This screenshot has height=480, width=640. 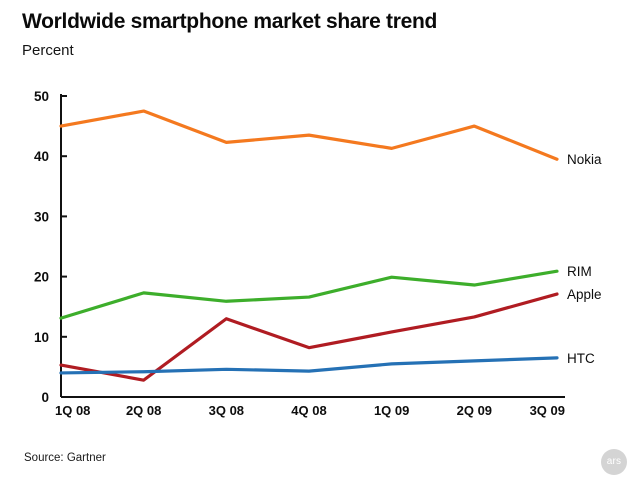 What do you see at coordinates (309, 337) in the screenshot?
I see `series-line-apple` at bounding box center [309, 337].